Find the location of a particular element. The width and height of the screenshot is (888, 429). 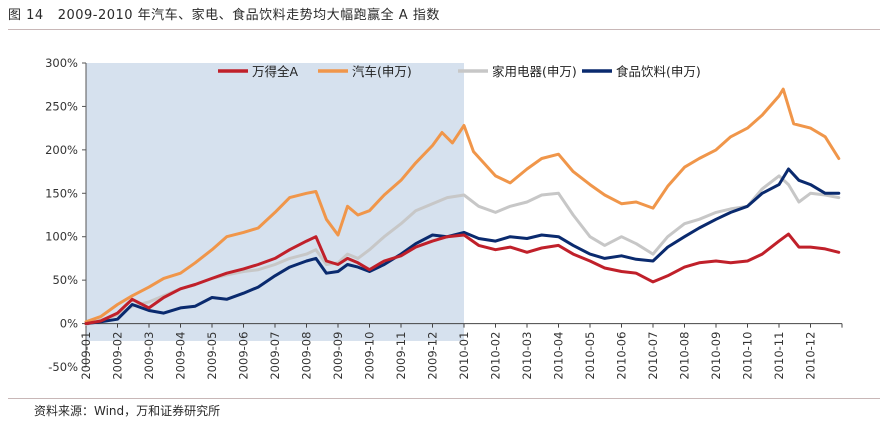

x-tick-label: 2009-12 is located at coordinates (433, 356).